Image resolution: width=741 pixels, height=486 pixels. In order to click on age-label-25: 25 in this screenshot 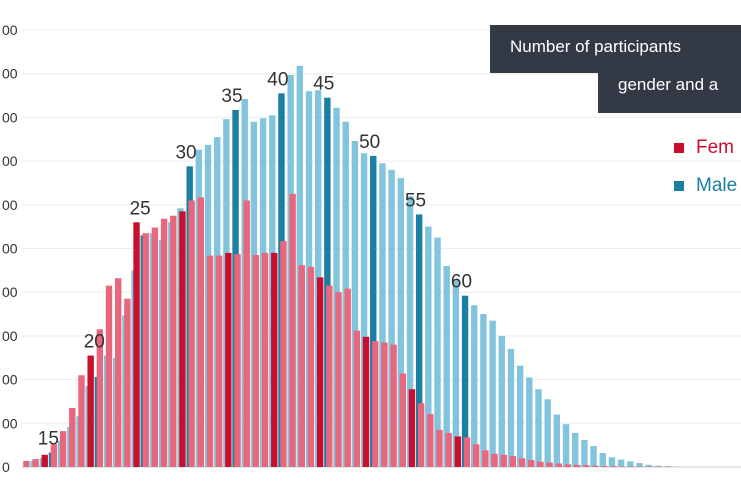, I will do `click(140, 208)`.